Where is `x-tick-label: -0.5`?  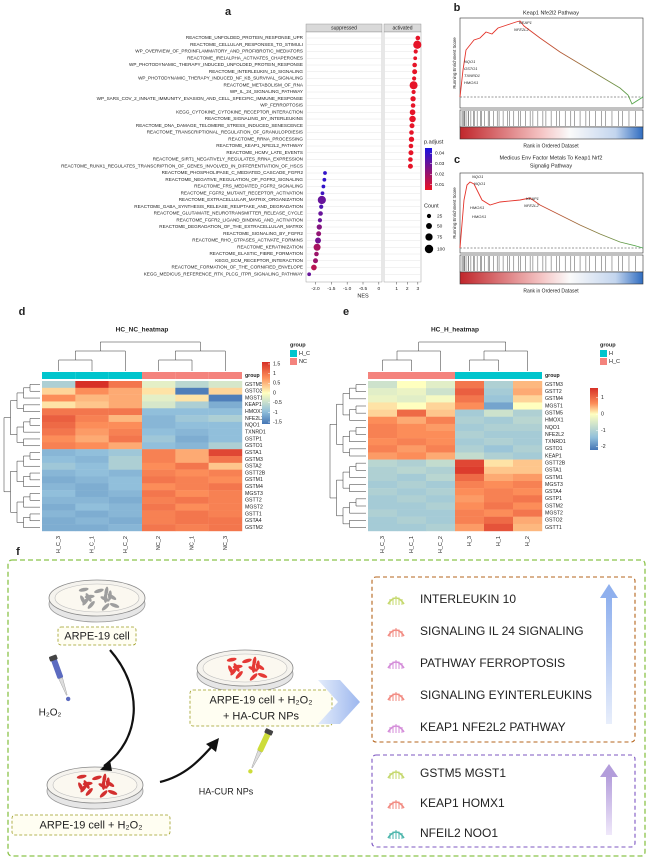 x-tick-label: -0.5 is located at coordinates (363, 289).